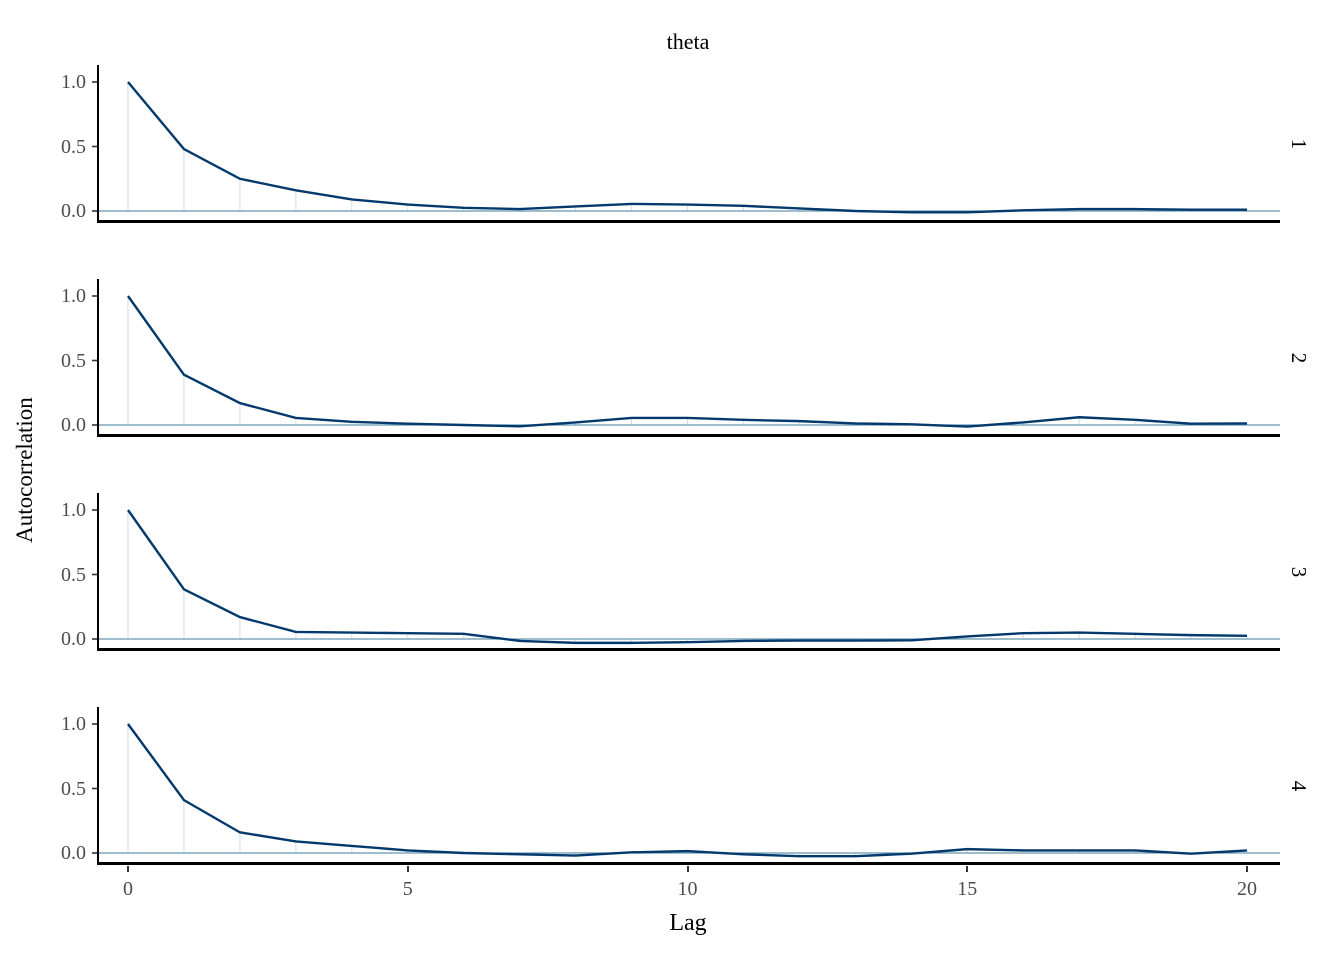  I want to click on y-axis-title: Autocorrelation, so click(24, 470).